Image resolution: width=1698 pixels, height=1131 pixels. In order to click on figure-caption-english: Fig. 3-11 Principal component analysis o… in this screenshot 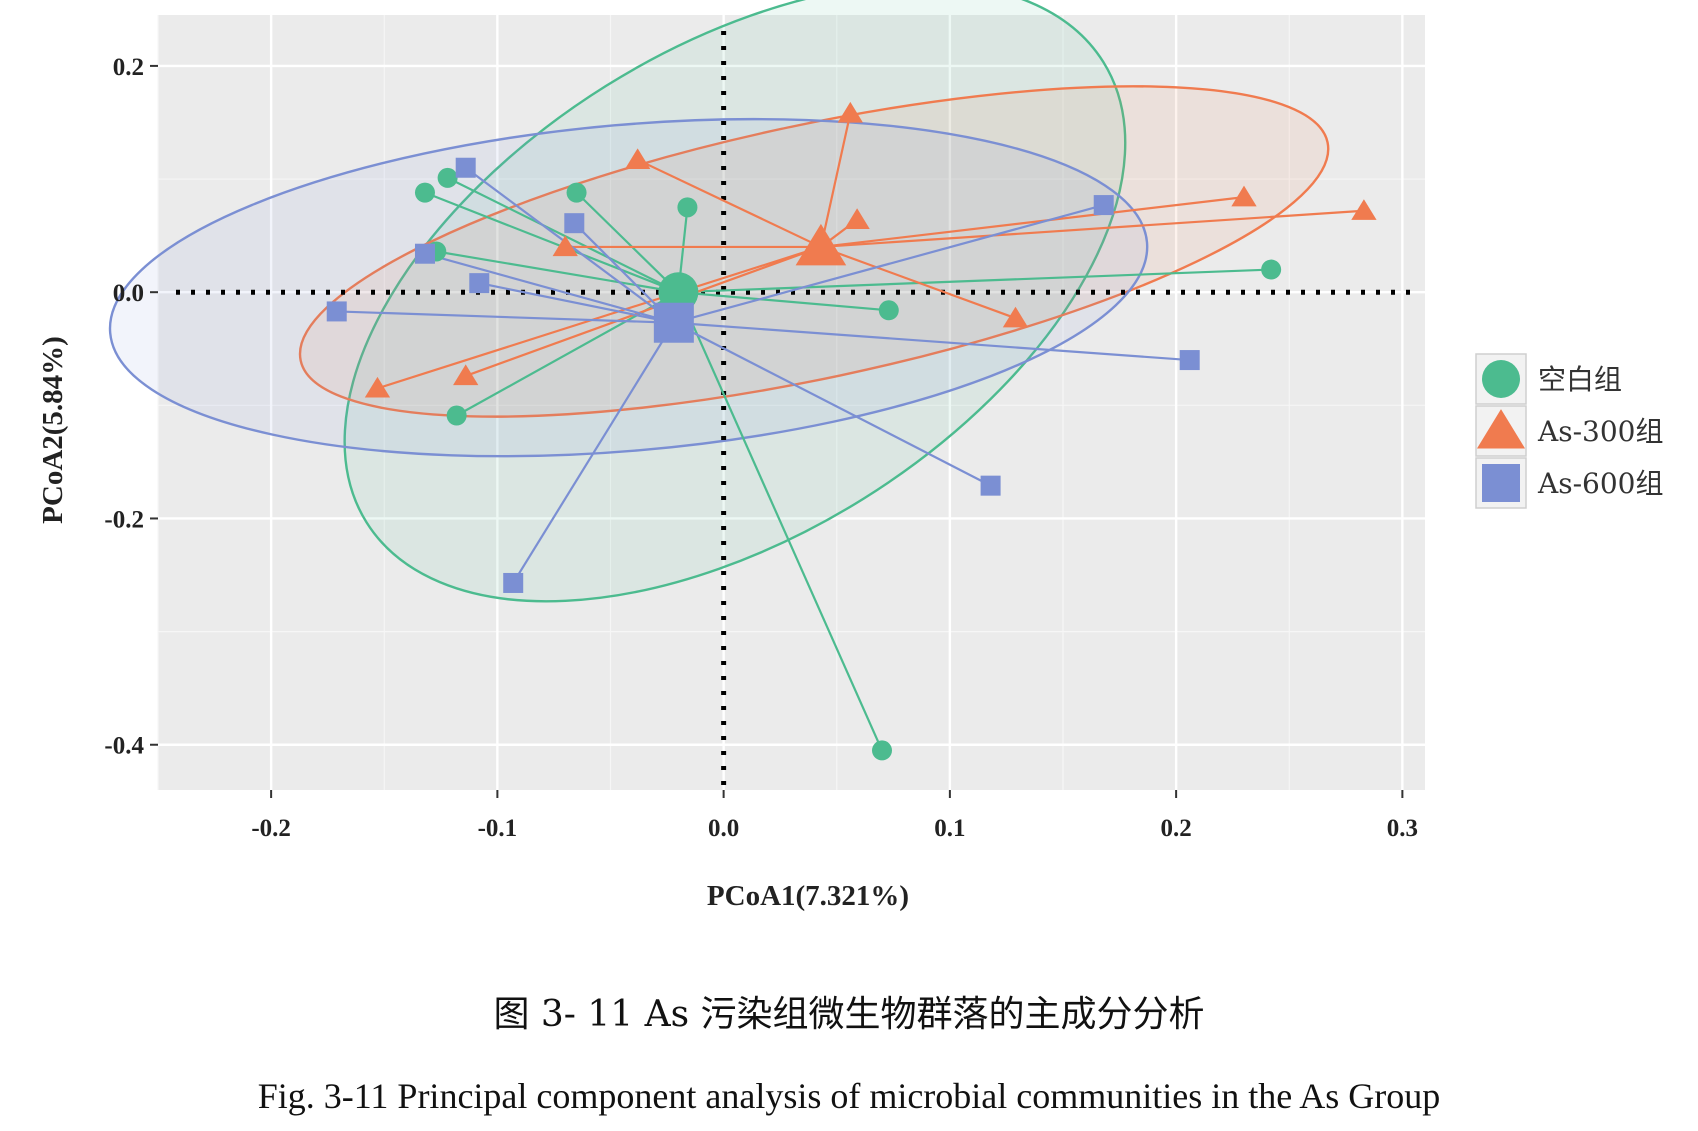, I will do `click(849, 1096)`.